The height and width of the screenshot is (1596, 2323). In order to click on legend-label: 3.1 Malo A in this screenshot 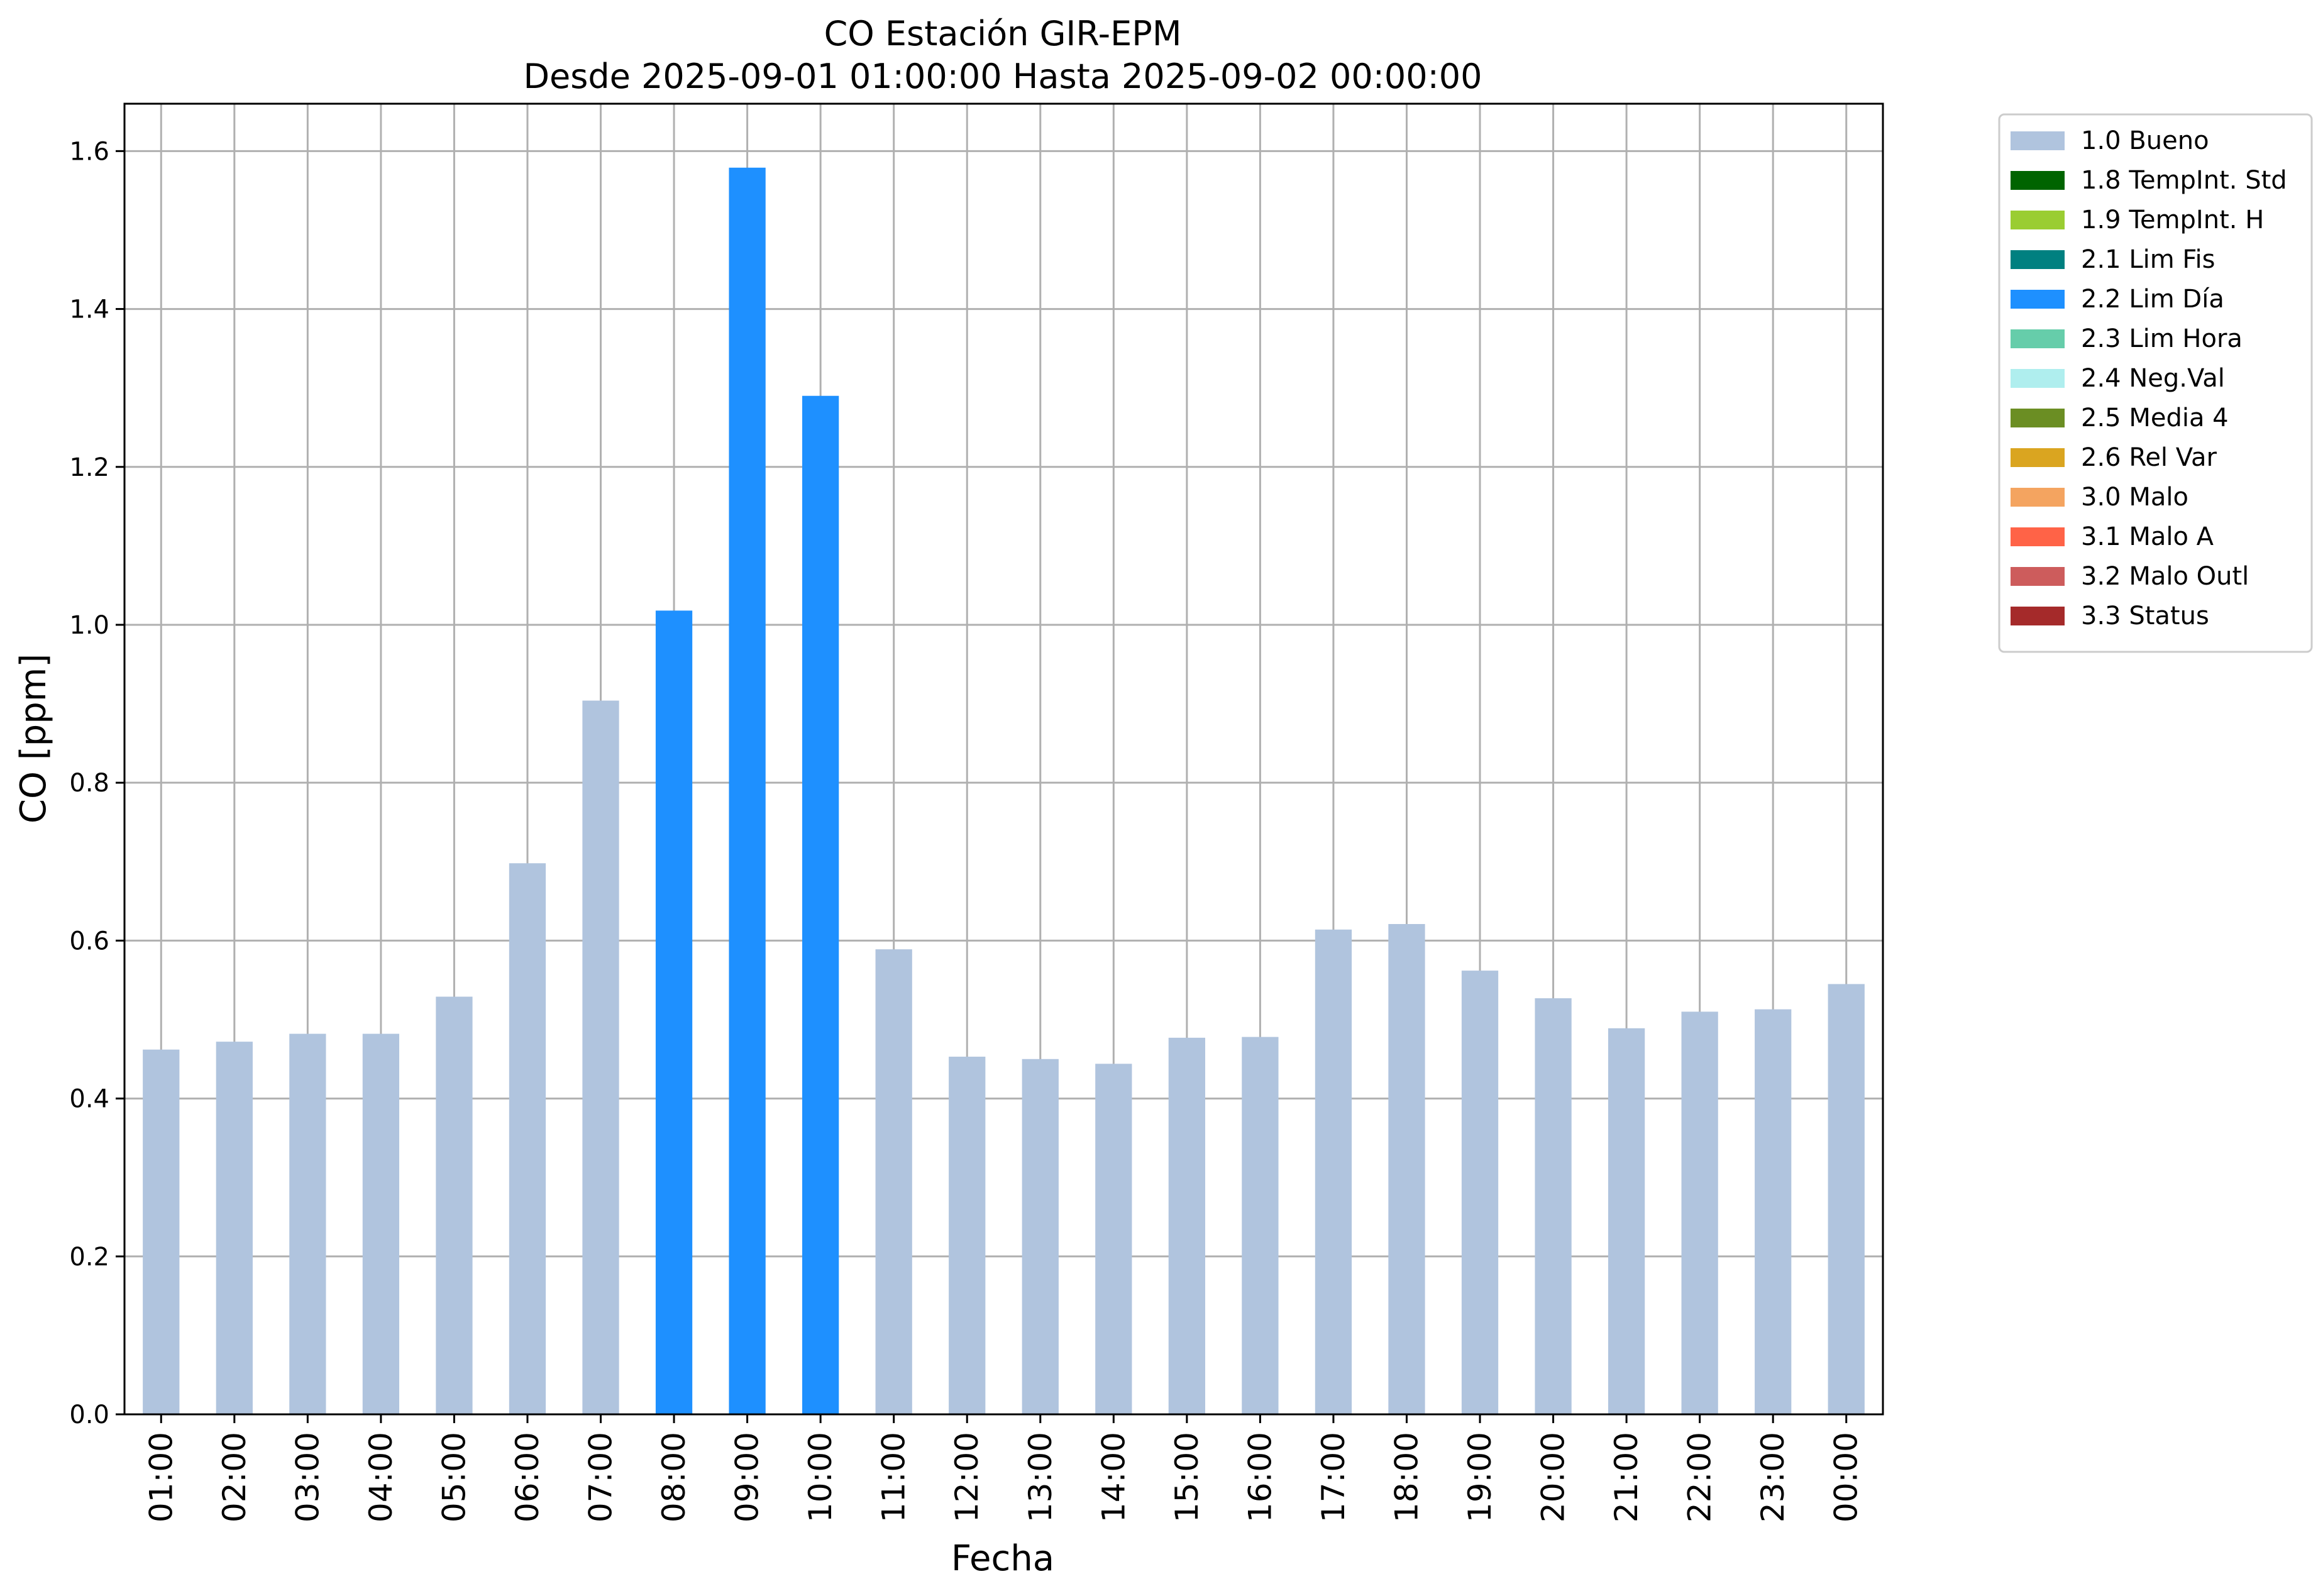, I will do `click(2147, 536)`.